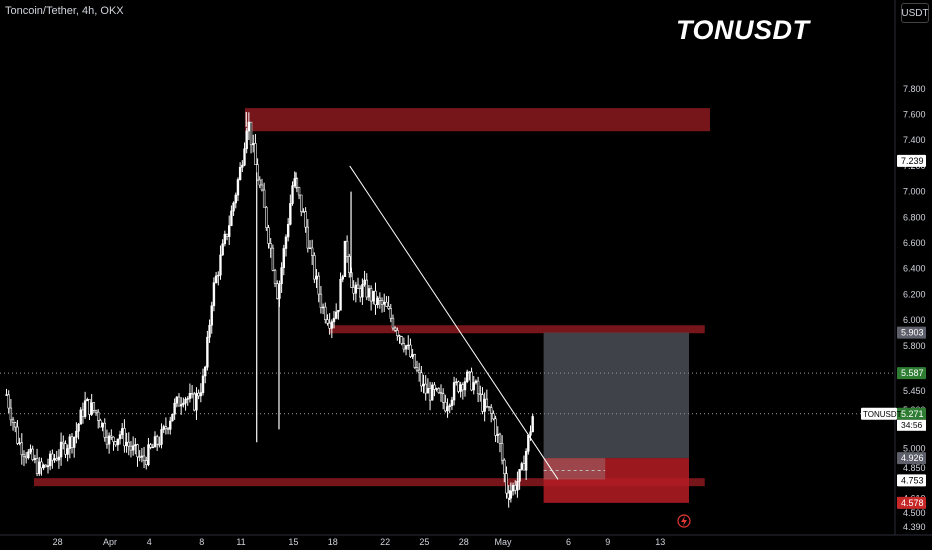 The width and height of the screenshot is (932, 550). I want to click on y-tick-label: 4.390, so click(914, 527).